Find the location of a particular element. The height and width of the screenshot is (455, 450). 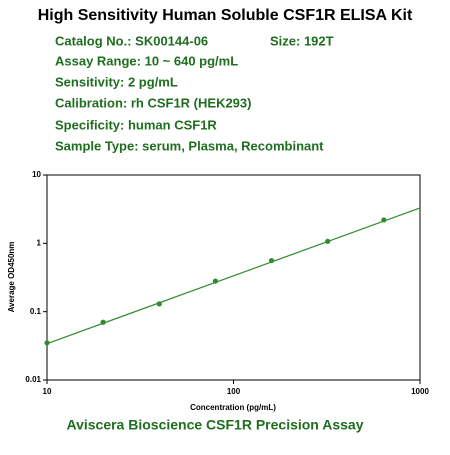

x-tick-label: 1000 is located at coordinates (420, 391).